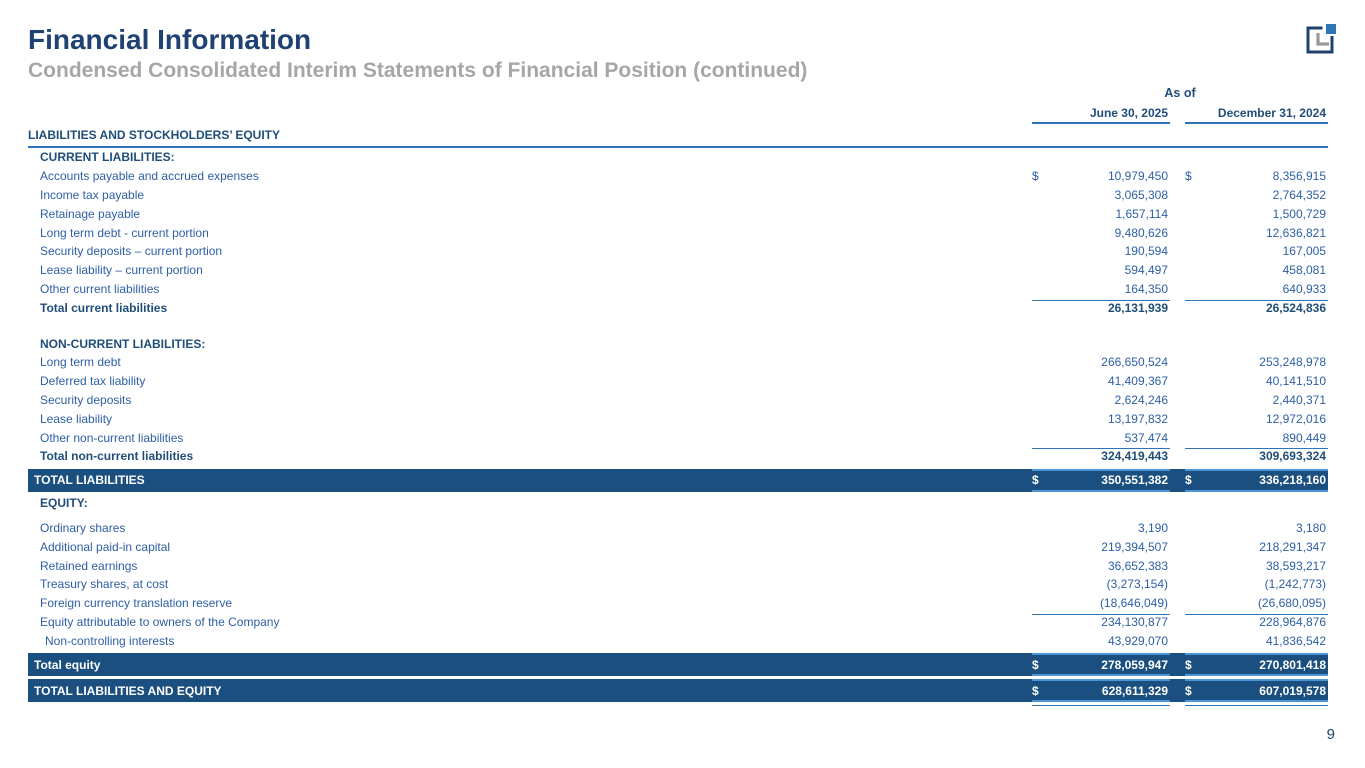 The image size is (1365, 768). I want to click on value-group-june: 324,419,443, so click(1101, 455).